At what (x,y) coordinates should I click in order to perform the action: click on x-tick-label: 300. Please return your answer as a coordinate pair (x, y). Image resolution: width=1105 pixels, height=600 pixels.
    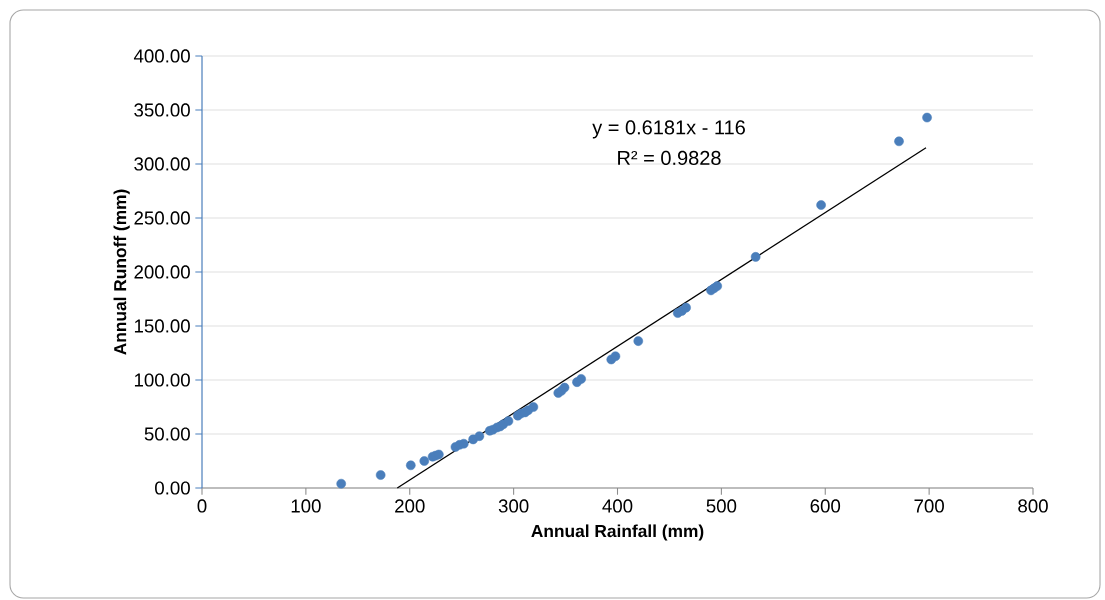
    Looking at the image, I should click on (513, 506).